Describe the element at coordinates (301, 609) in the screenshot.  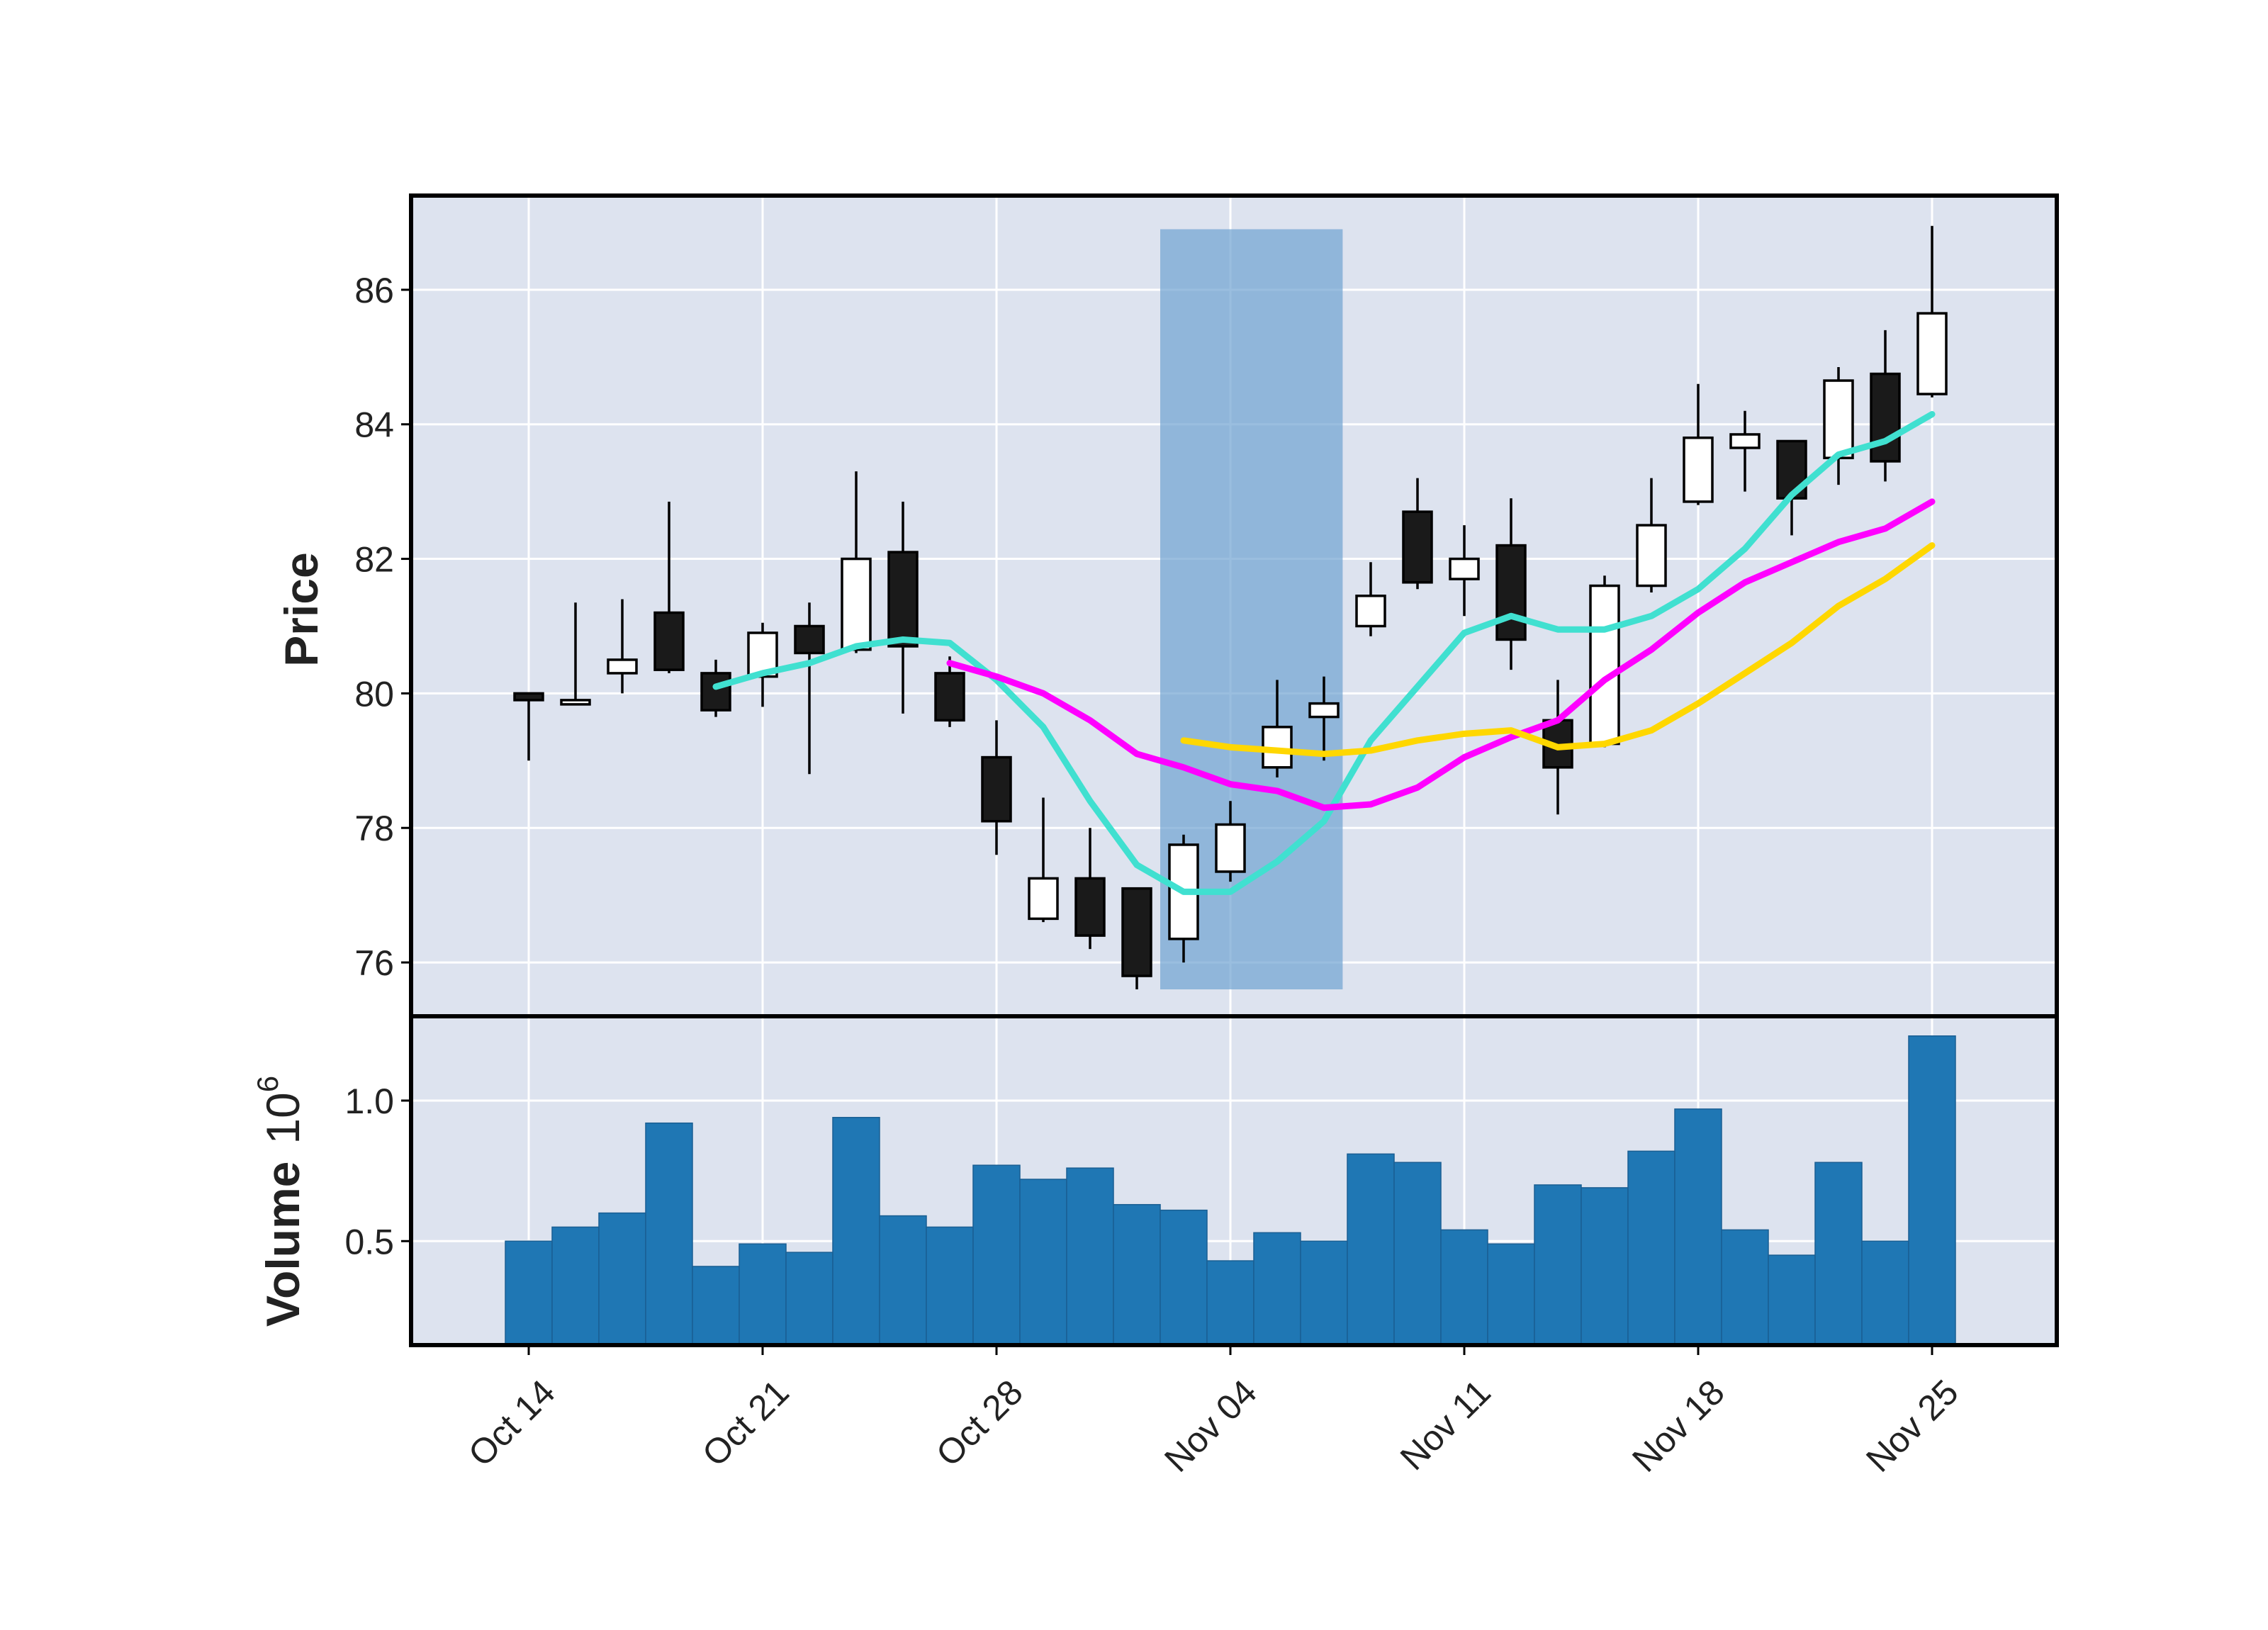
I see `price-y-axis-label: Price` at that location.